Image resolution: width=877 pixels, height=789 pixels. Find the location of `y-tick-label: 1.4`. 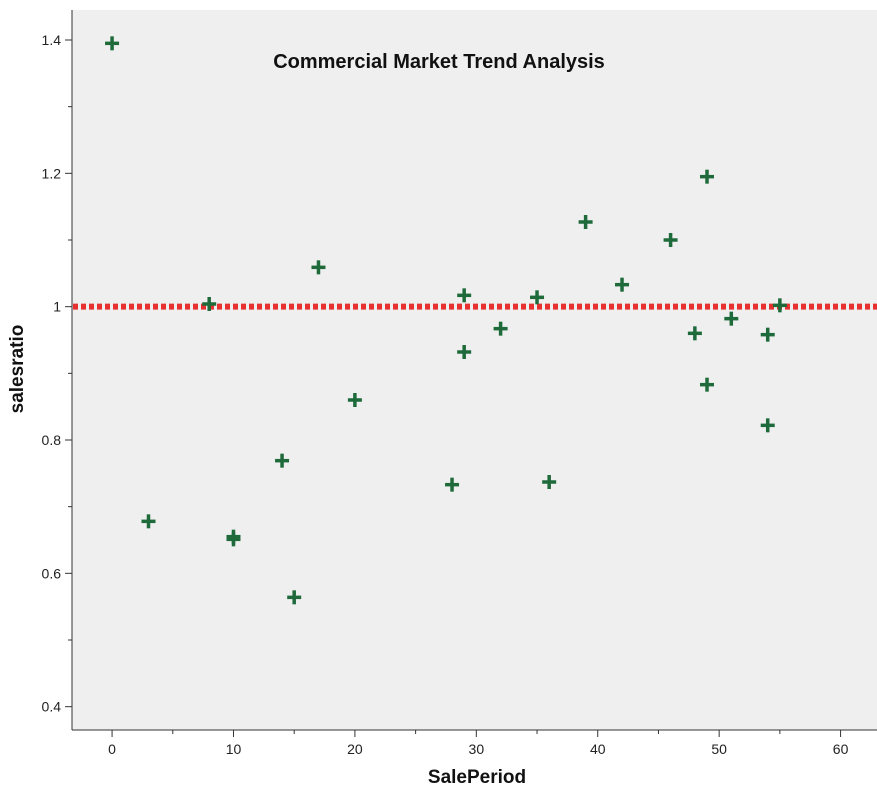

y-tick-label: 1.4 is located at coordinates (52, 40).